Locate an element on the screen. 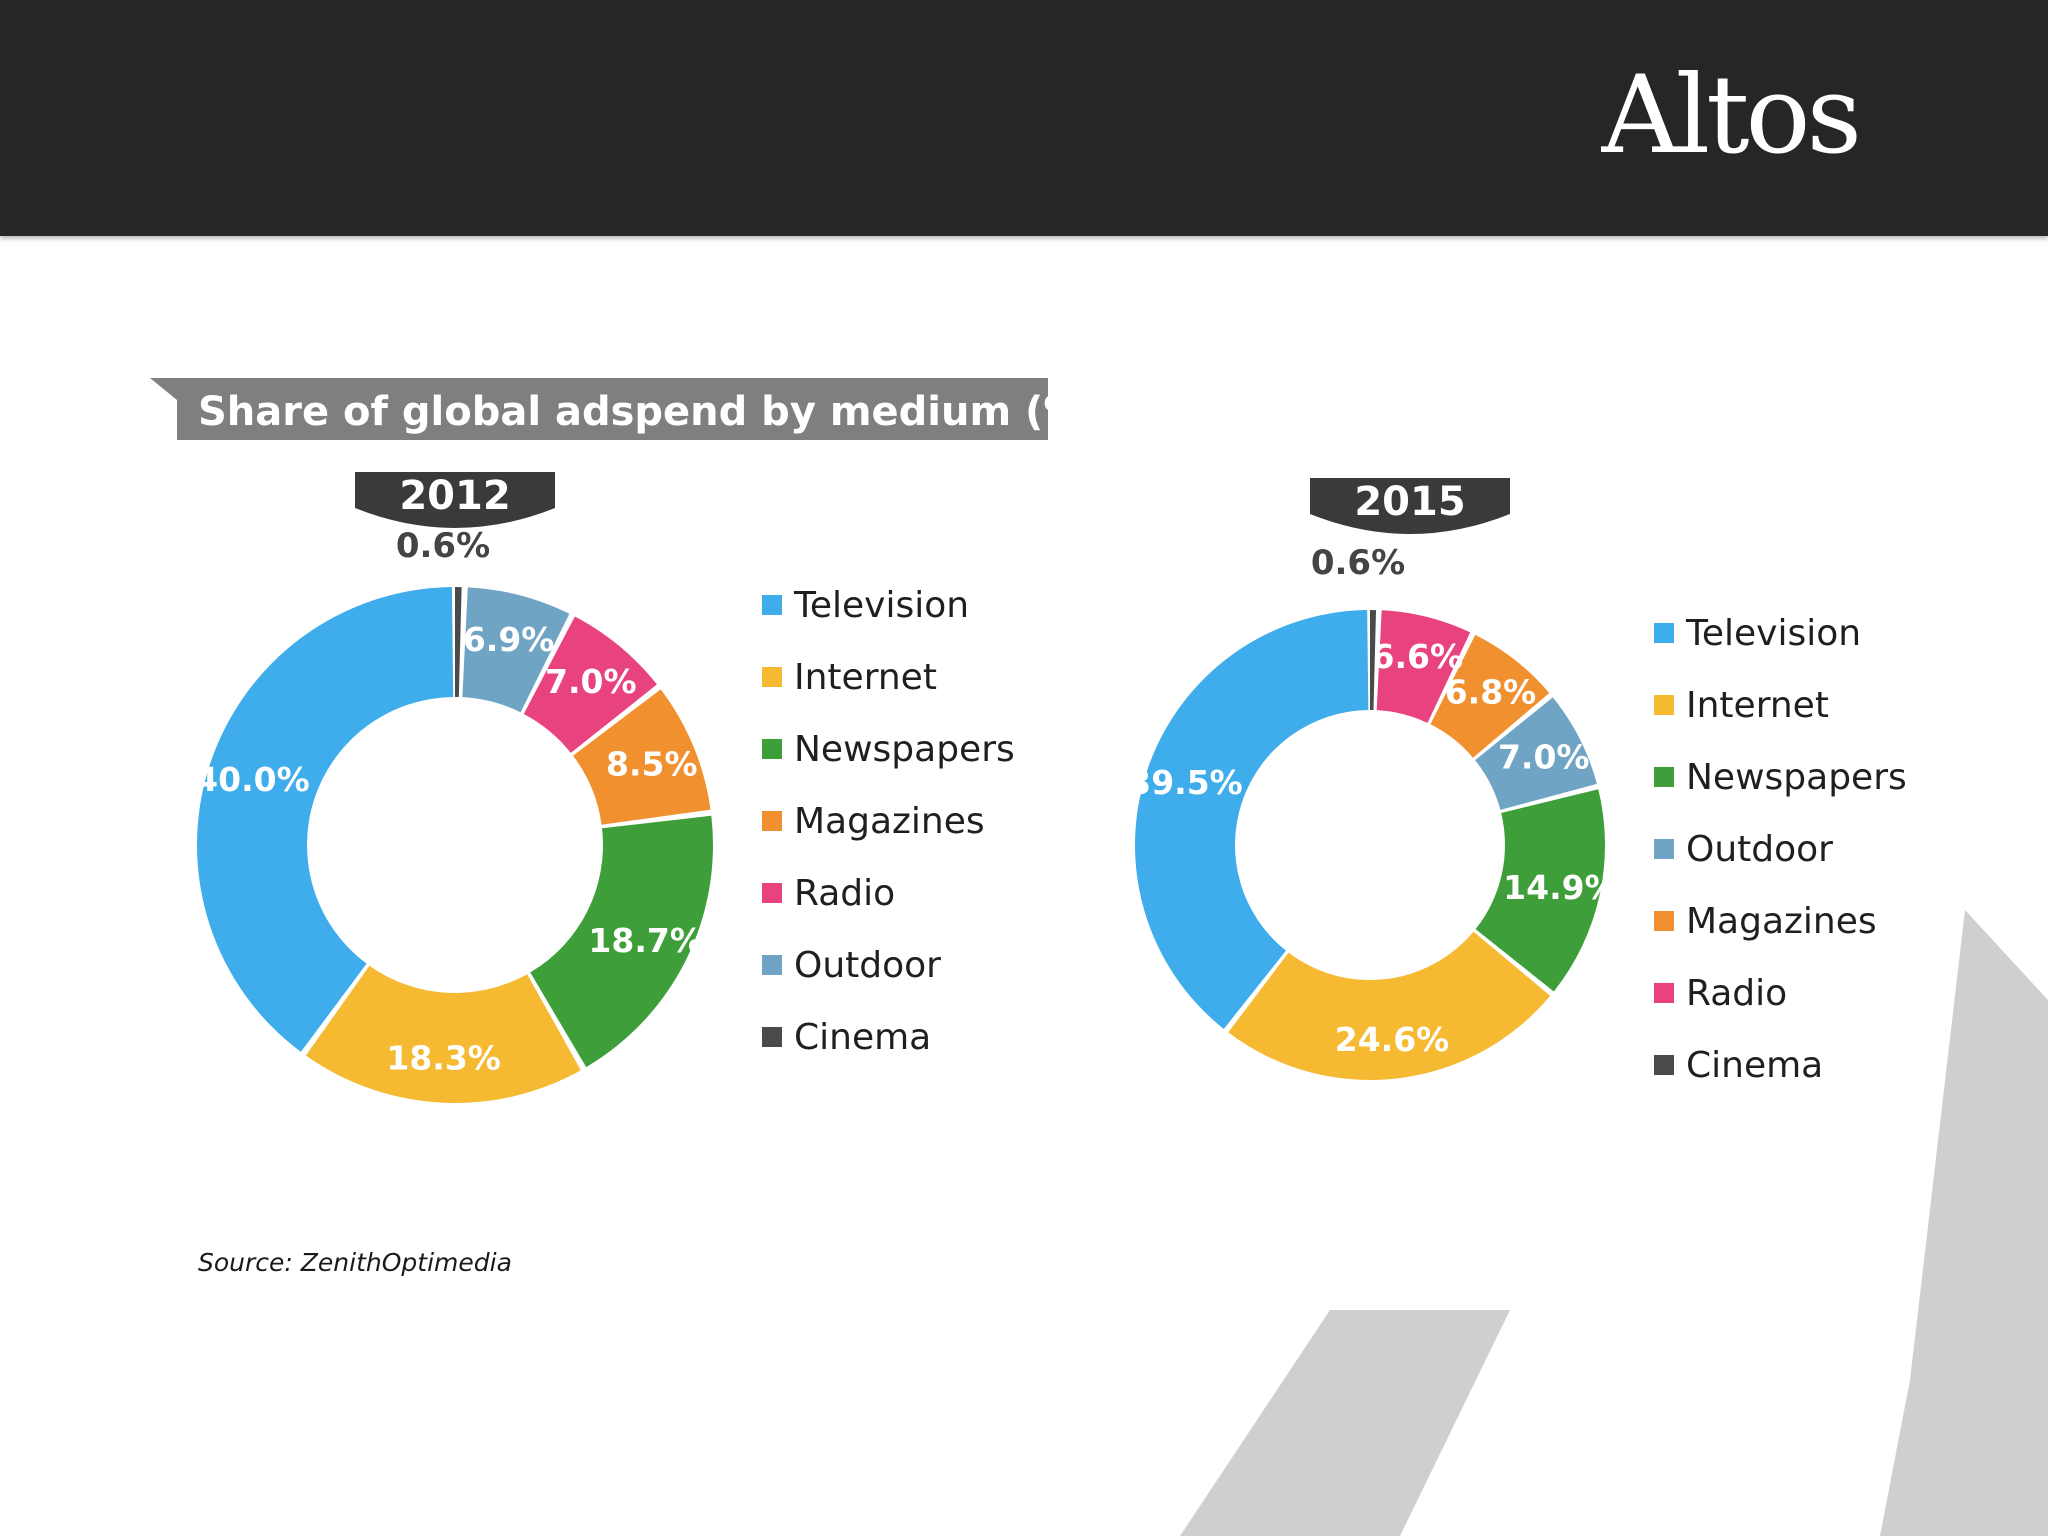 Image resolution: width=2048 pixels, height=1536 pixels. slice-2015-newspapers is located at coordinates (1540, 890).